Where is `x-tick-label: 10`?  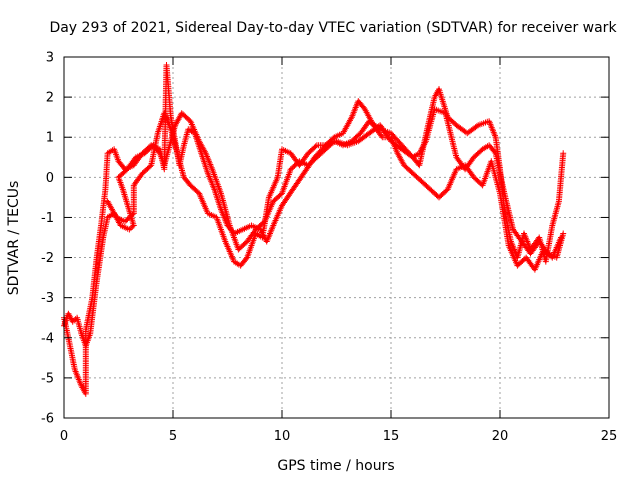 x-tick-label: 10 is located at coordinates (282, 436).